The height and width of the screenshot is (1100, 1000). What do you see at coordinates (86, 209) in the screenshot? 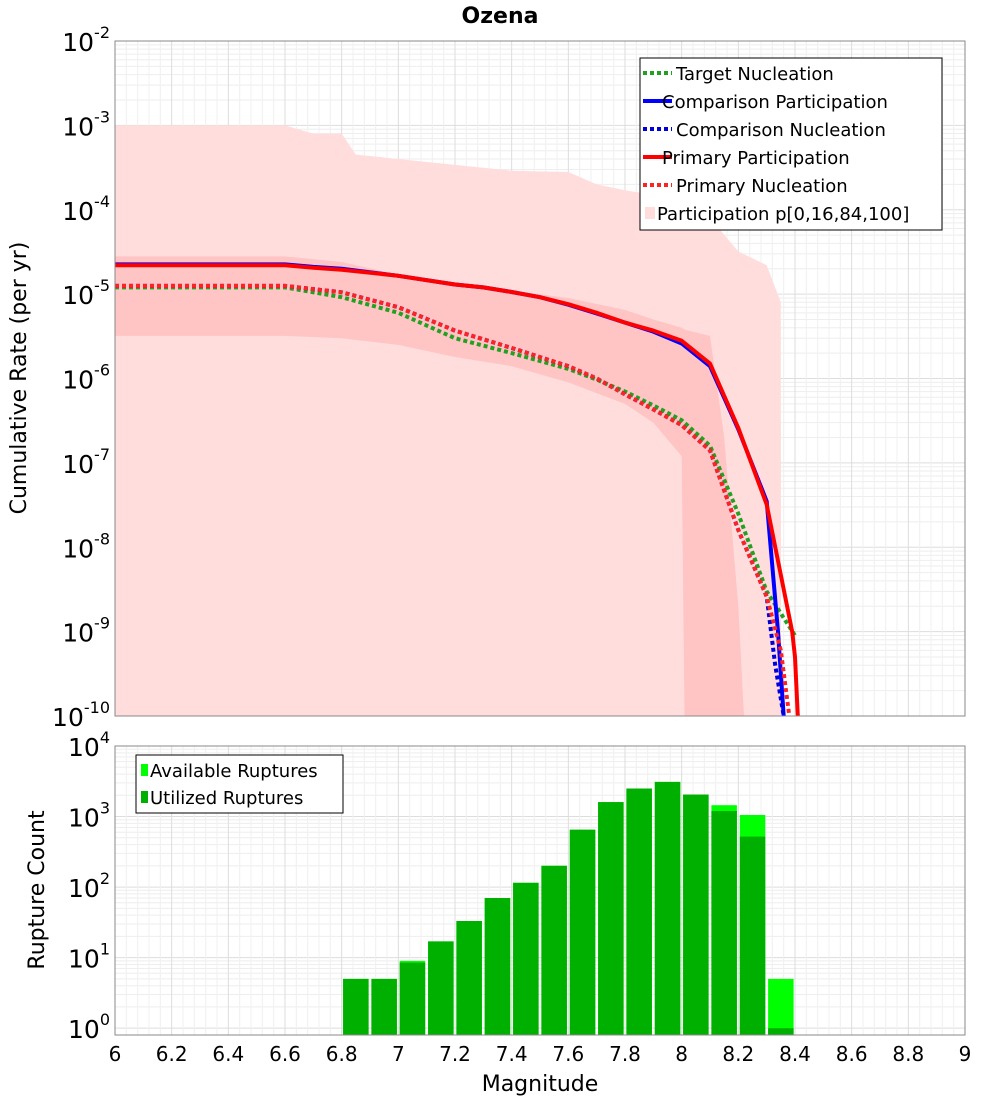
I see `y-tick-label: 10⁻⁴` at bounding box center [86, 209].